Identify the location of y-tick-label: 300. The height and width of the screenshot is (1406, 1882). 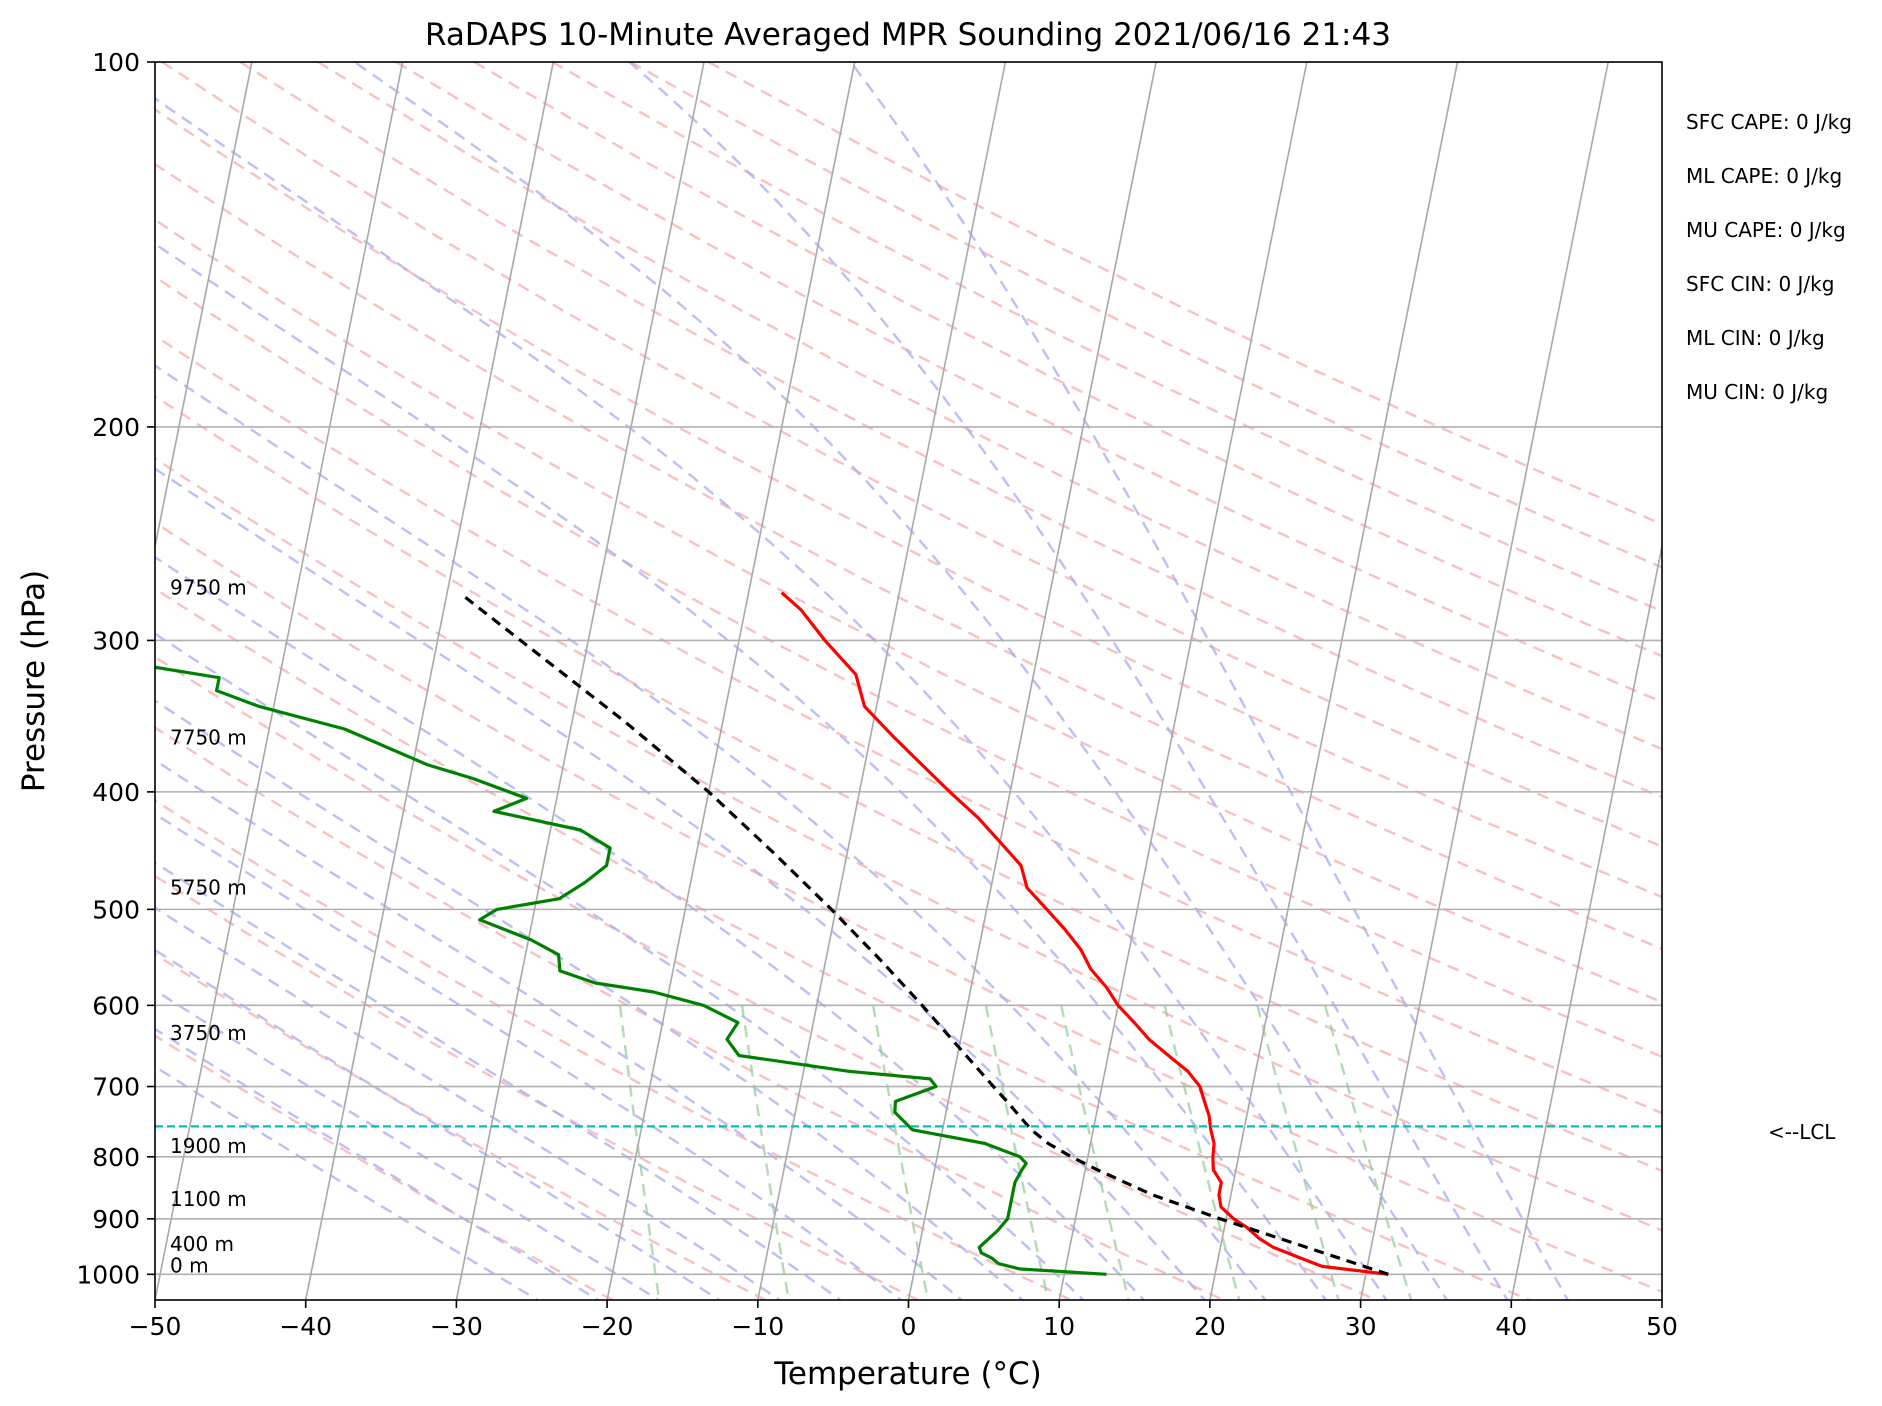
(116, 640).